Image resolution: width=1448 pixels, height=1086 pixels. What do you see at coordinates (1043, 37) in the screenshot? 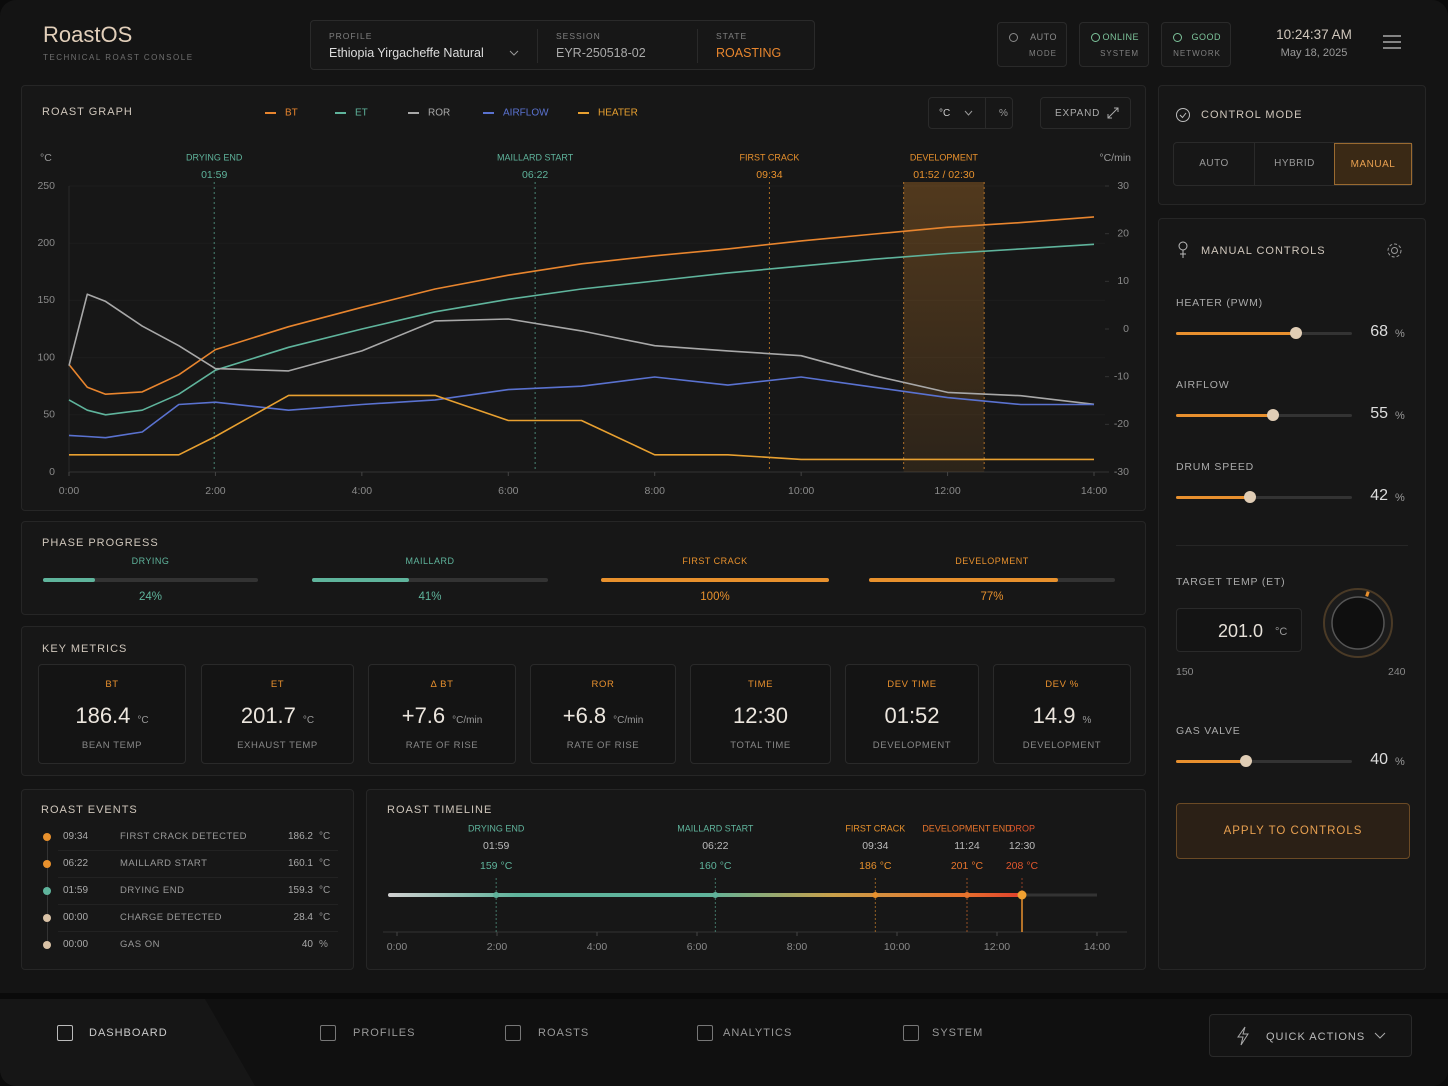
I see `status-value: AUTO` at bounding box center [1043, 37].